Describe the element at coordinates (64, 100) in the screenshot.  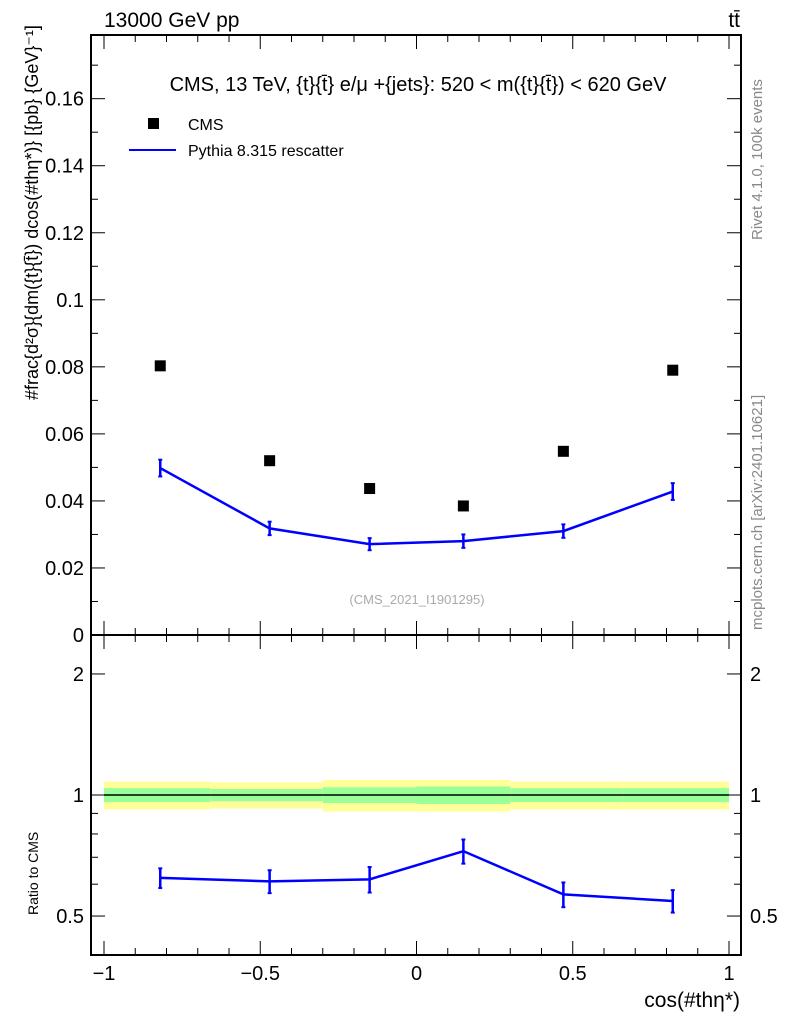
I see `y-tick-label: 0.16` at that location.